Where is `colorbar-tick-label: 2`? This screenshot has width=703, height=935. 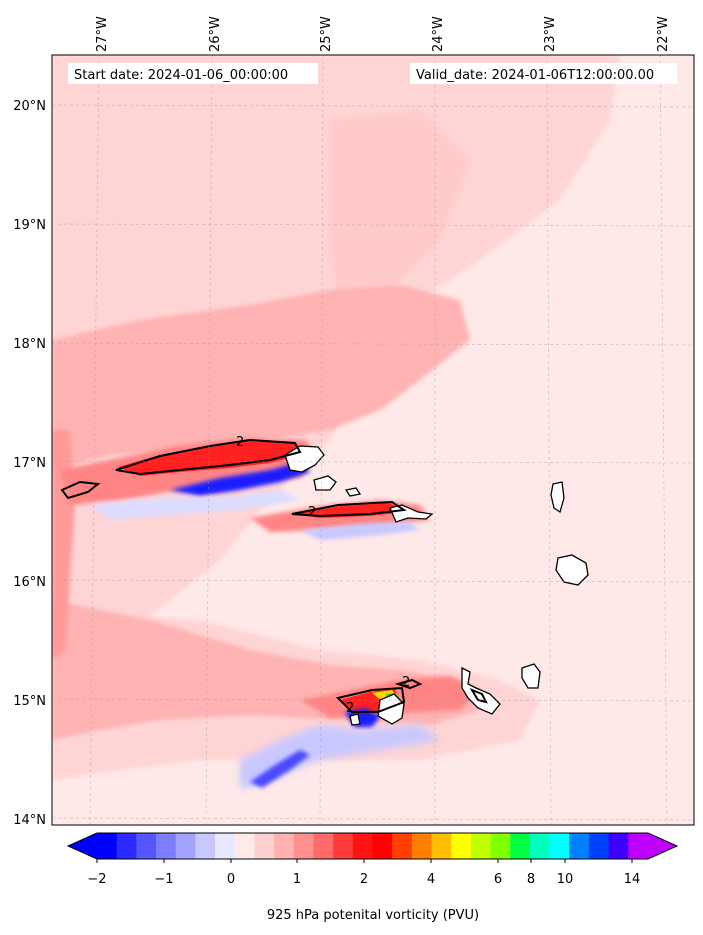 colorbar-tick-label: 2 is located at coordinates (364, 879).